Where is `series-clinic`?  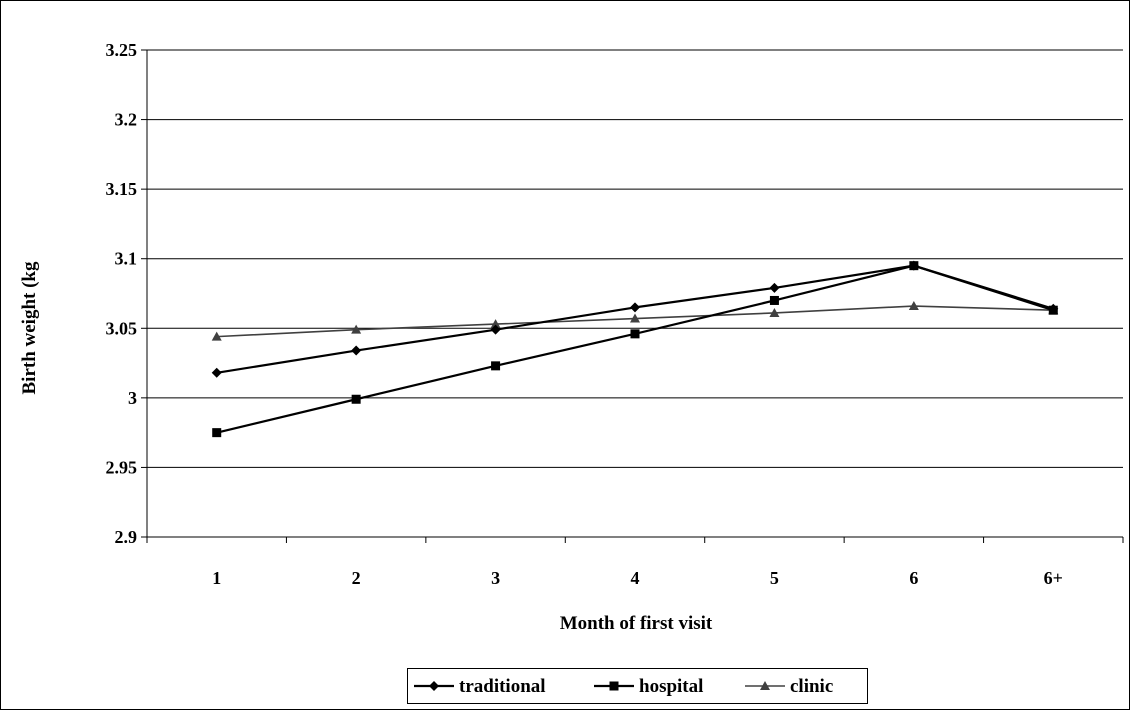 series-clinic is located at coordinates (635, 321).